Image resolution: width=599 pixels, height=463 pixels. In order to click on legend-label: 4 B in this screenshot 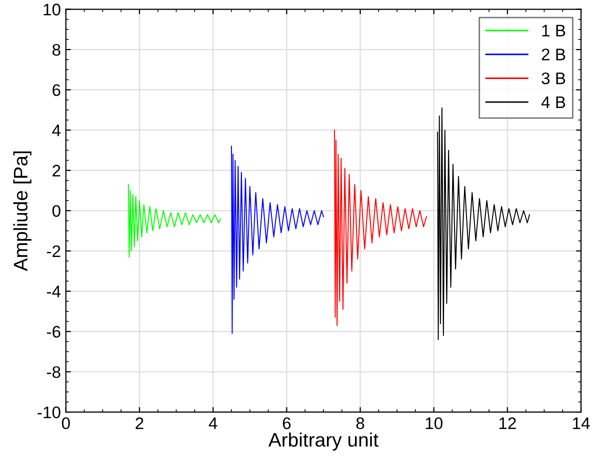, I will do `click(553, 102)`.